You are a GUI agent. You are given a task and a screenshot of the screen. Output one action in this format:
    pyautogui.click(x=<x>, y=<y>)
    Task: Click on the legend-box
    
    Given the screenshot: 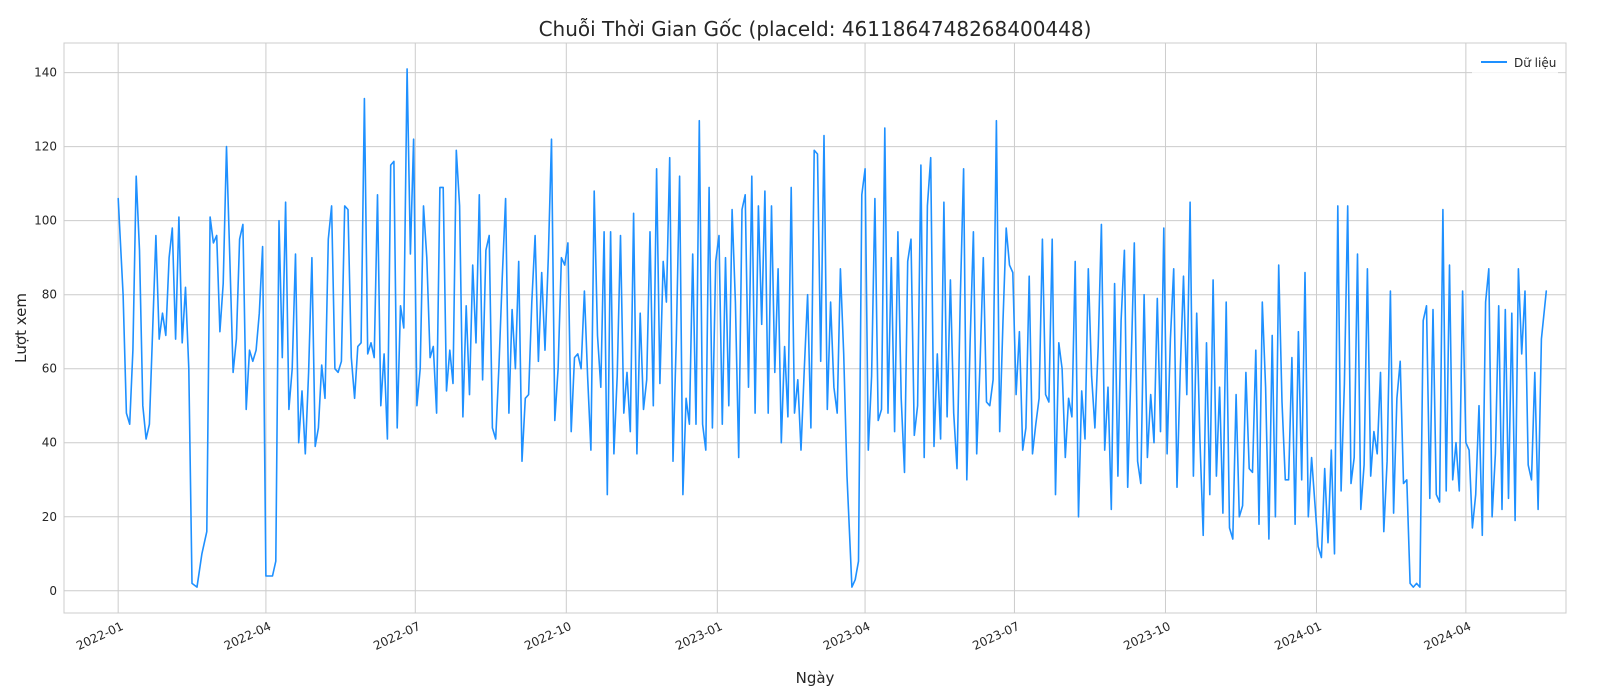 What is the action you would take?
    pyautogui.click(x=1515, y=64)
    